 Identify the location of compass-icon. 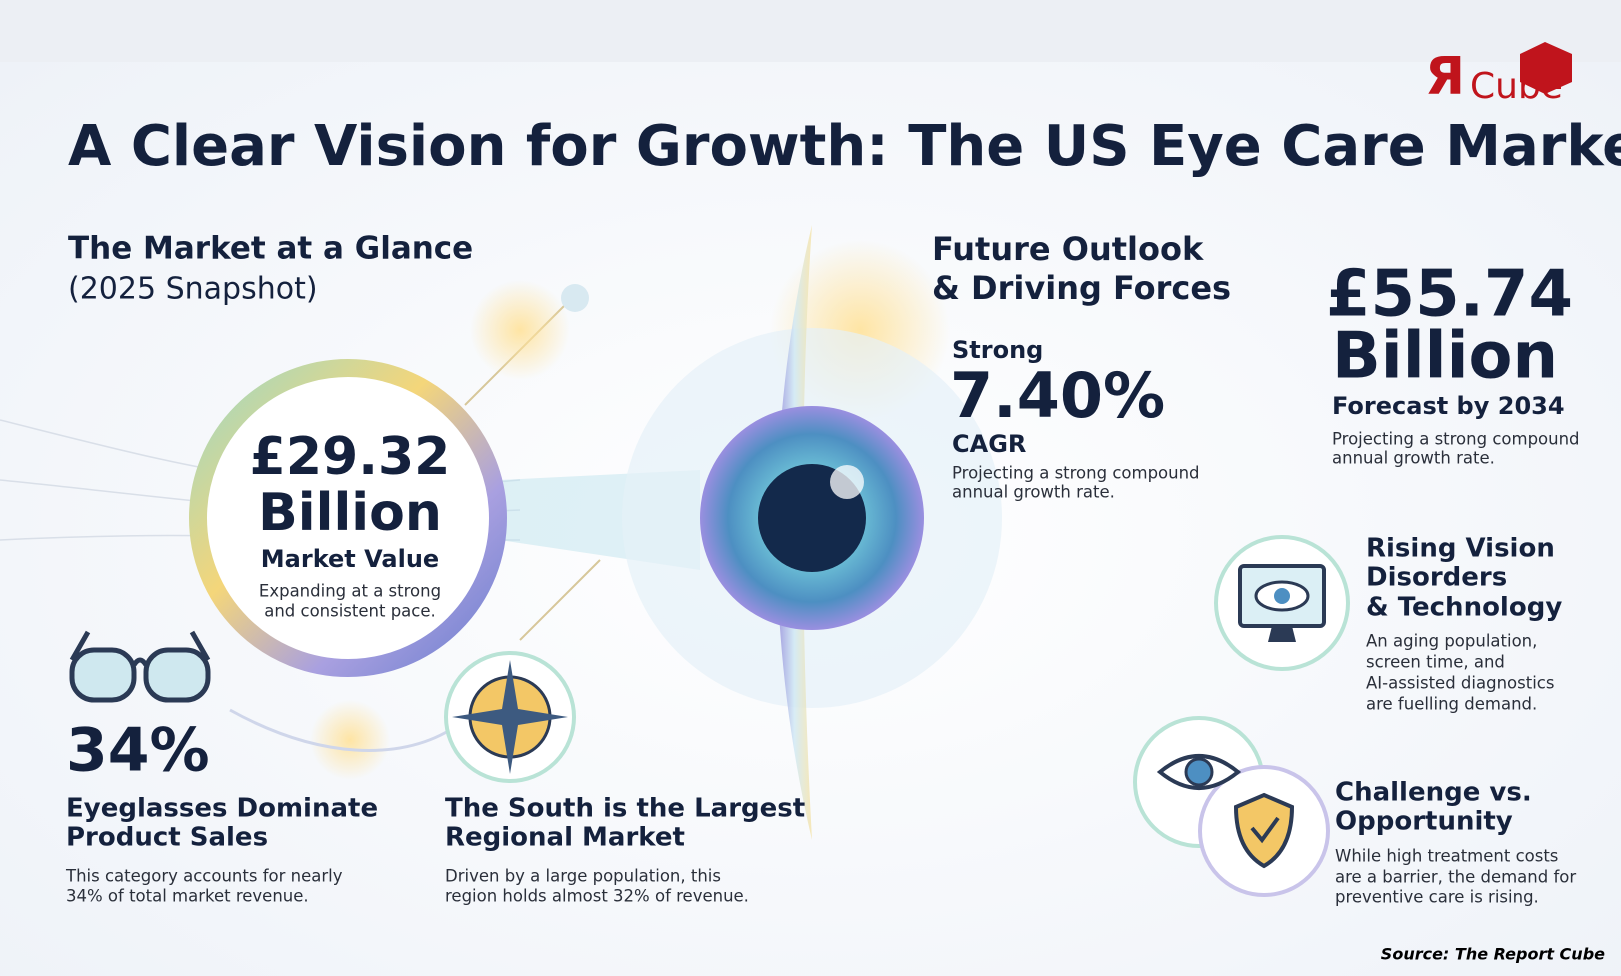
(510, 717).